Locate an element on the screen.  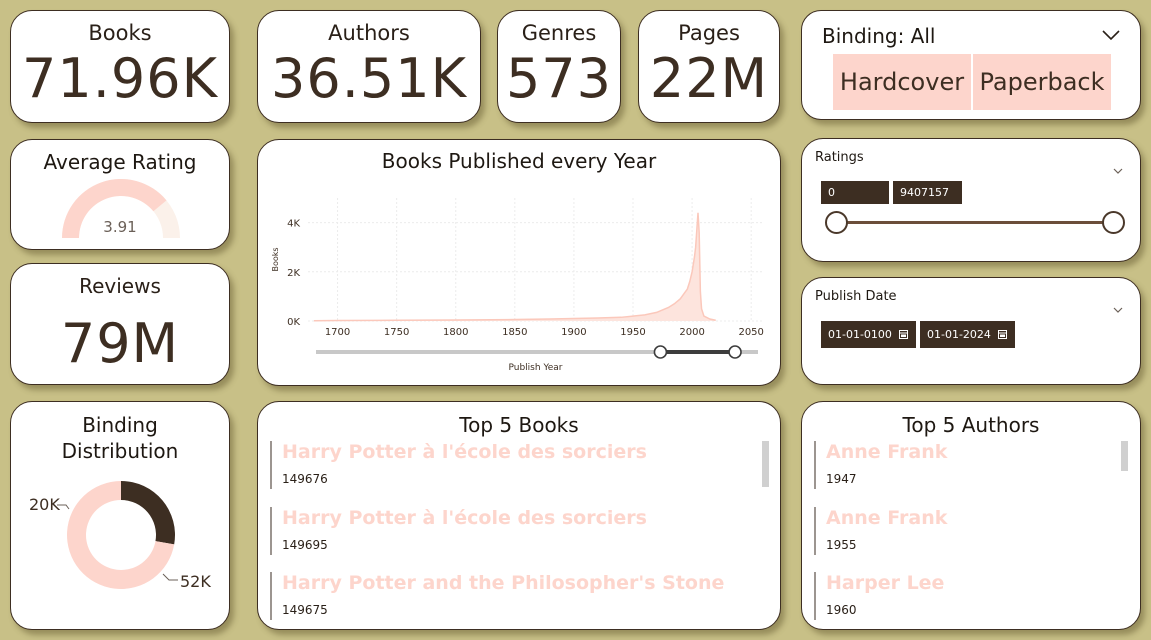
books-kpi-value: 71.96K is located at coordinates (119, 78).